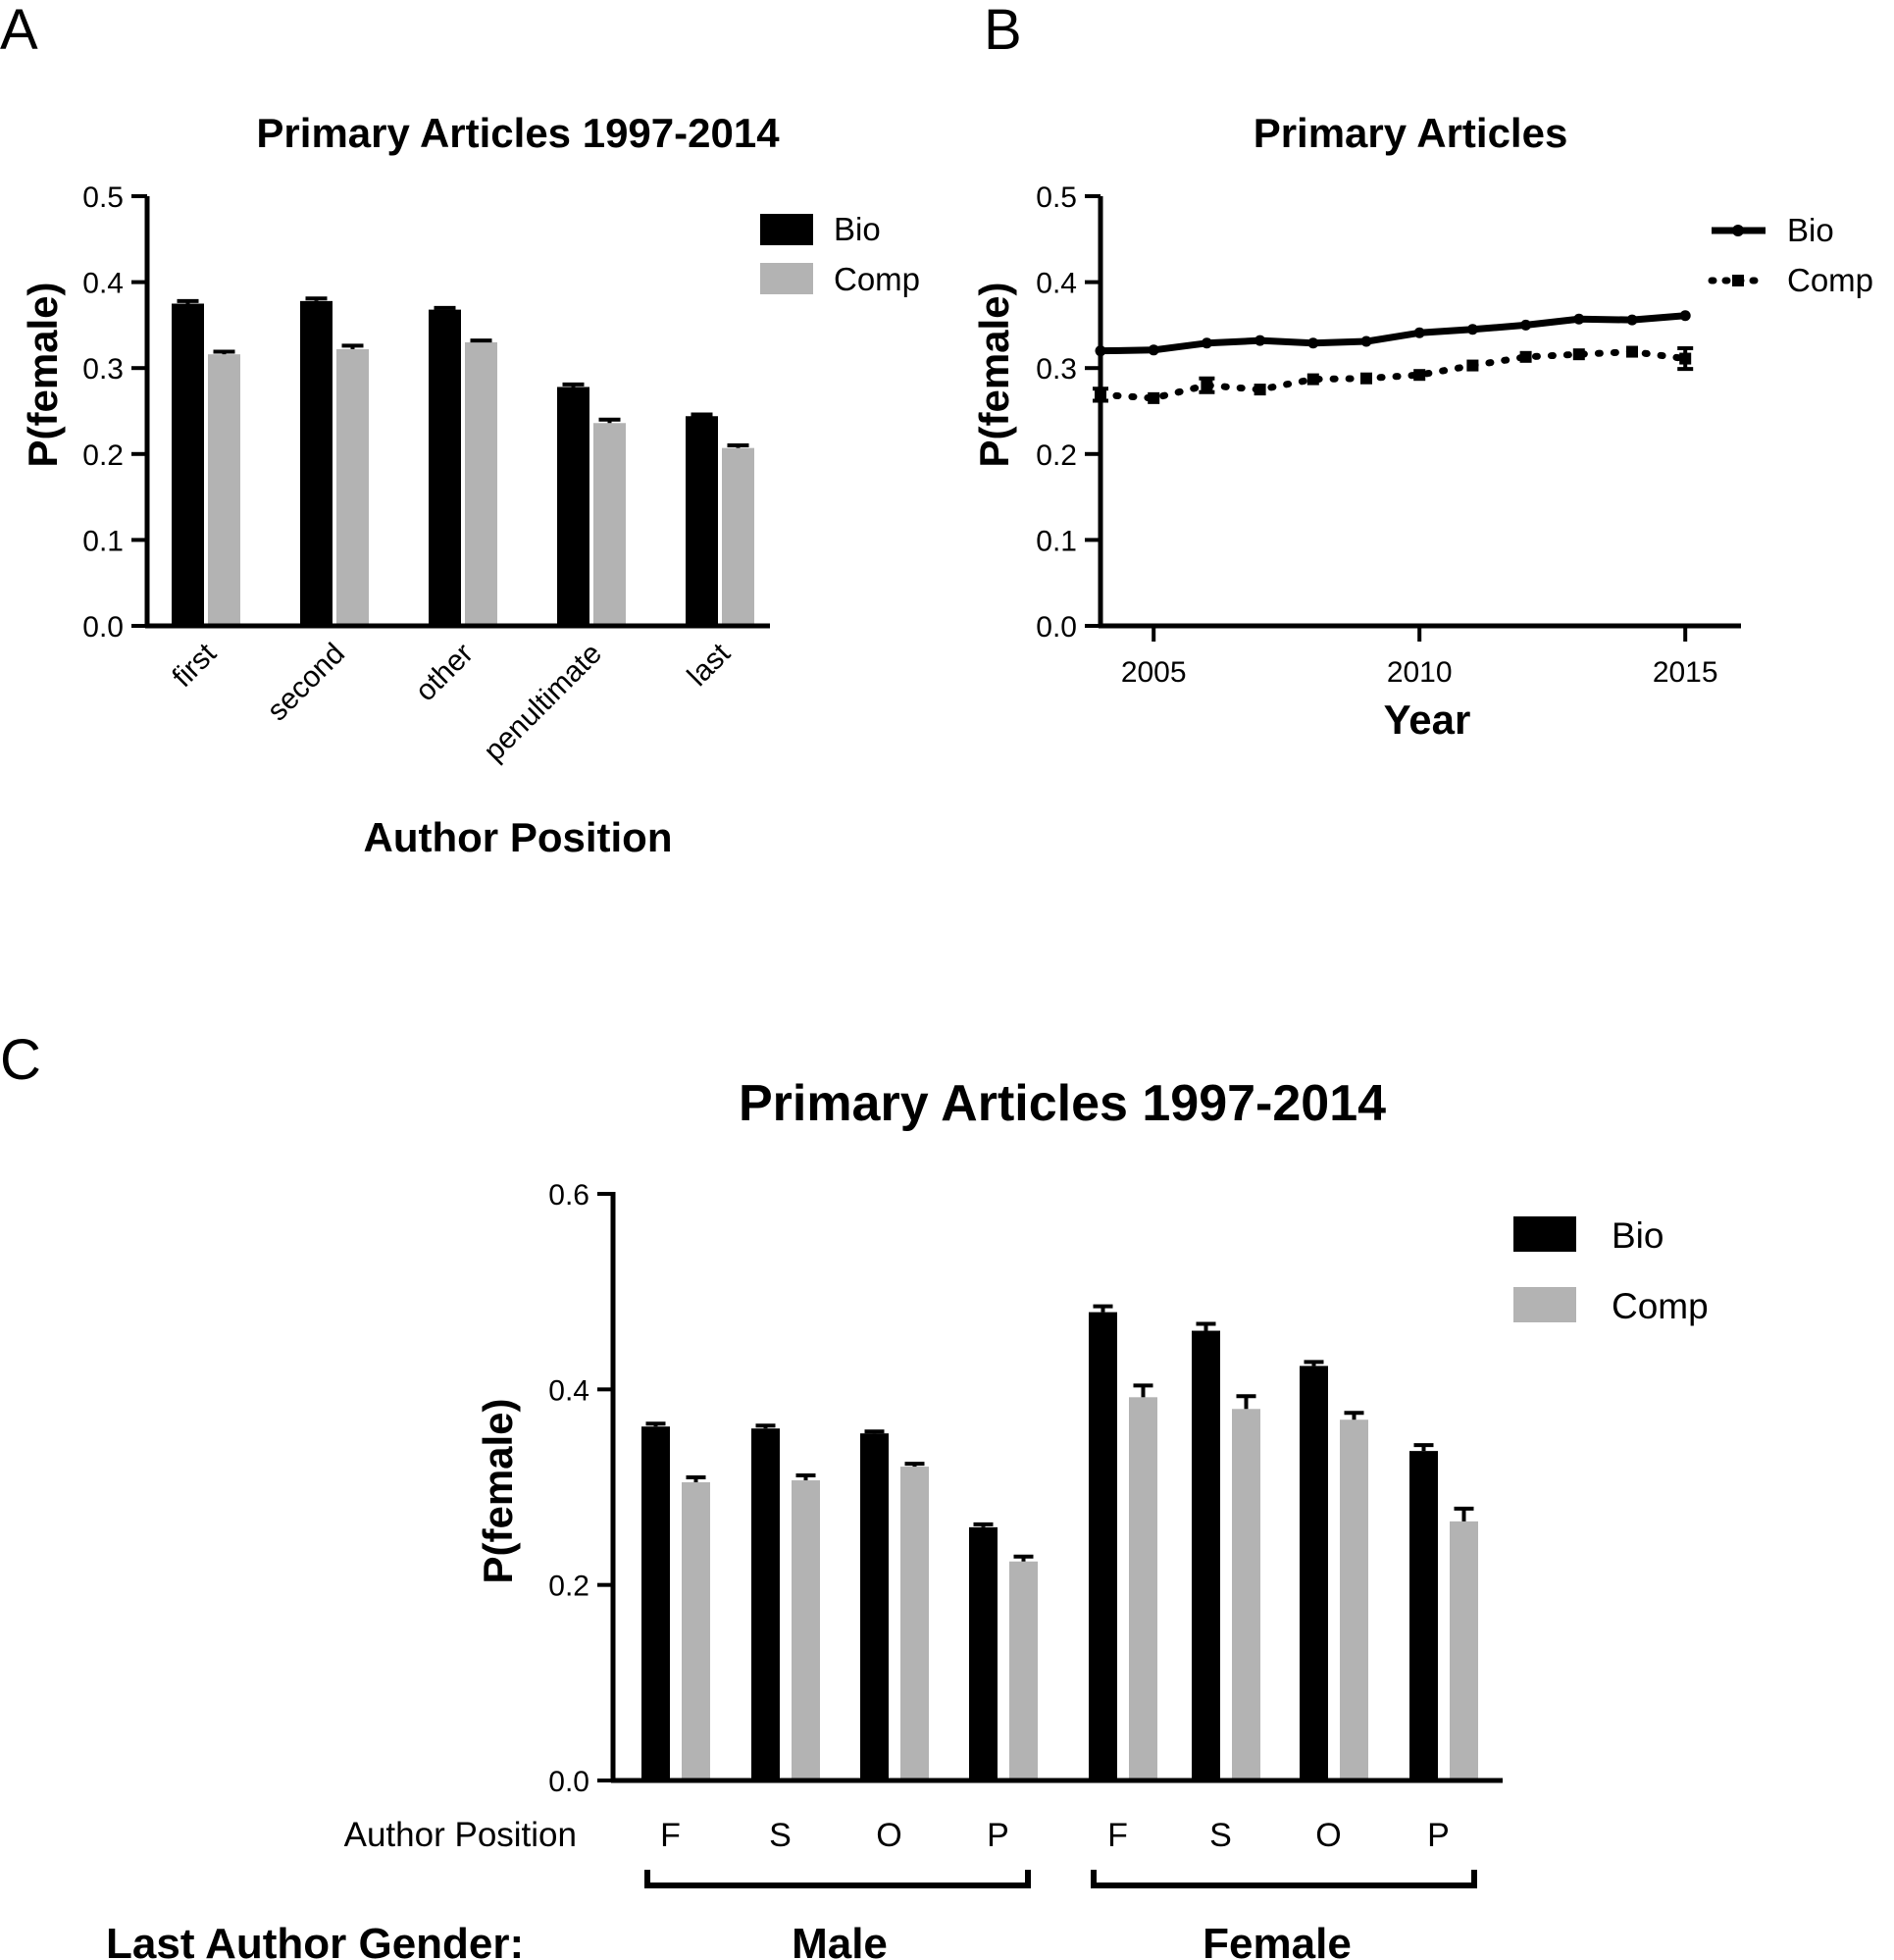 This screenshot has width=1894, height=1960. Describe the element at coordinates (19, 31) in the screenshot. I see `panel-a-letter: A` at that location.